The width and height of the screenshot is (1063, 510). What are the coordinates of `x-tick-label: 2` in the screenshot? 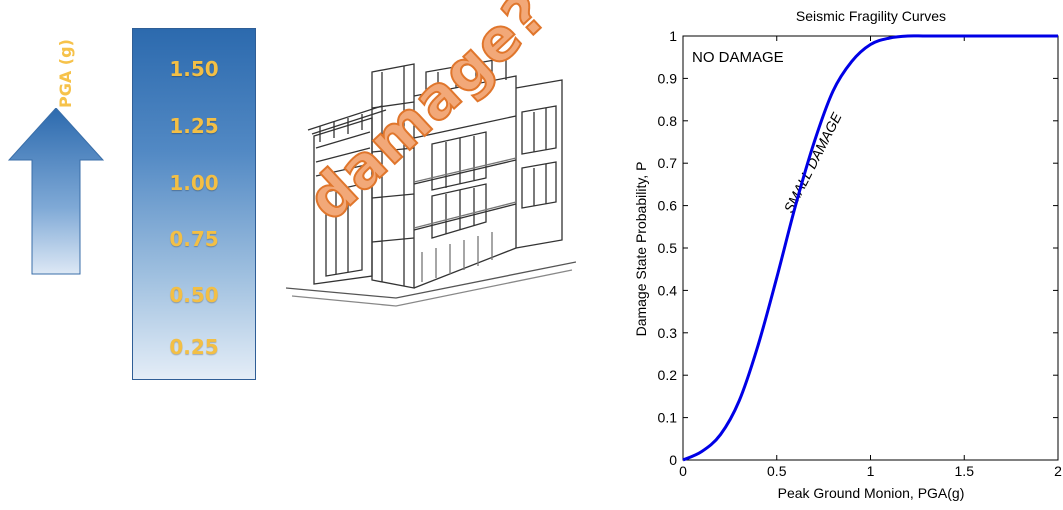 It's located at (1058, 471).